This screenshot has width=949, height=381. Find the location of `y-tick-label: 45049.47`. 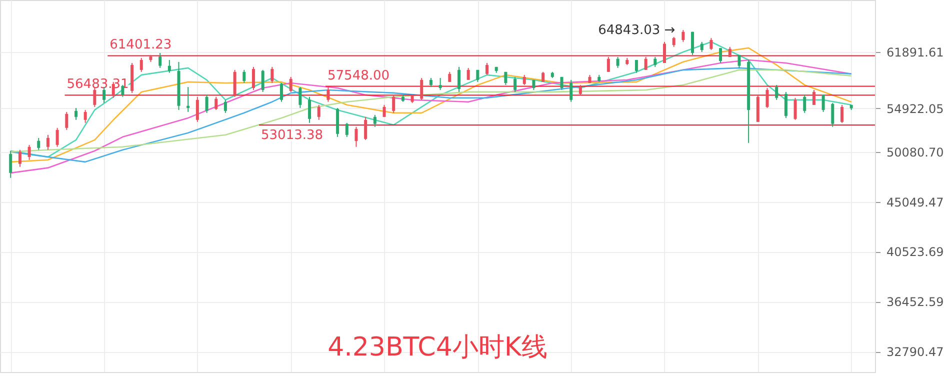

y-tick-label: 45049.47 is located at coordinates (915, 202).